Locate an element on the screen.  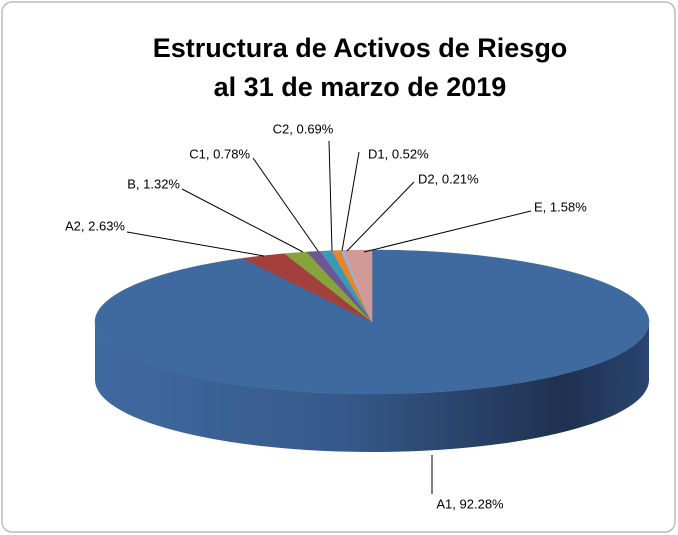
data-label: C2, 0.69% is located at coordinates (303, 128).